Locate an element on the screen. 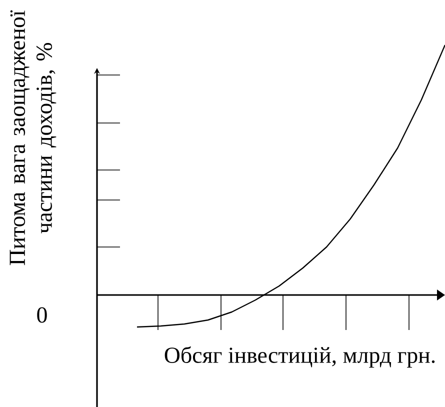 Image resolution: width=445 pixels, height=407 pixels. text: 0 is located at coordinates (42, 315).